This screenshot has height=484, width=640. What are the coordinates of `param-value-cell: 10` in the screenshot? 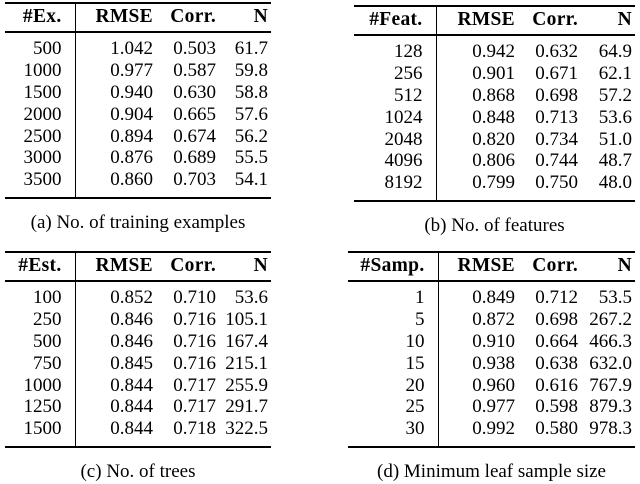 It's located at (393, 341).